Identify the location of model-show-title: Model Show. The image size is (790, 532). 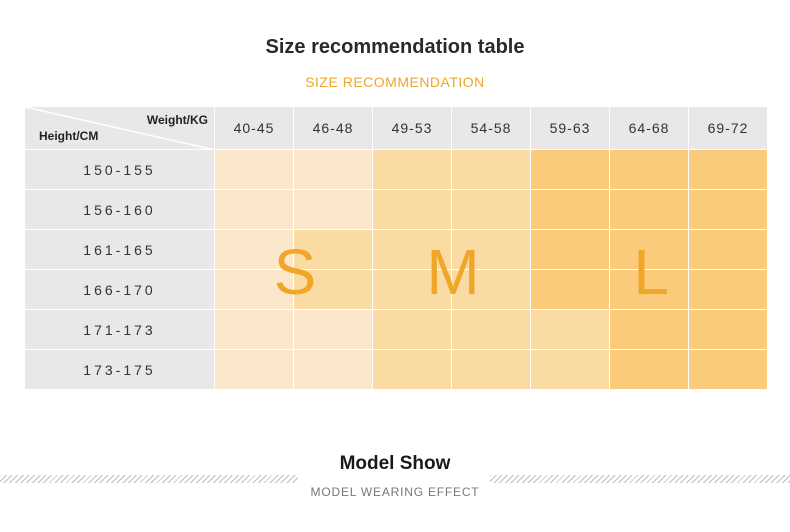
(395, 463).